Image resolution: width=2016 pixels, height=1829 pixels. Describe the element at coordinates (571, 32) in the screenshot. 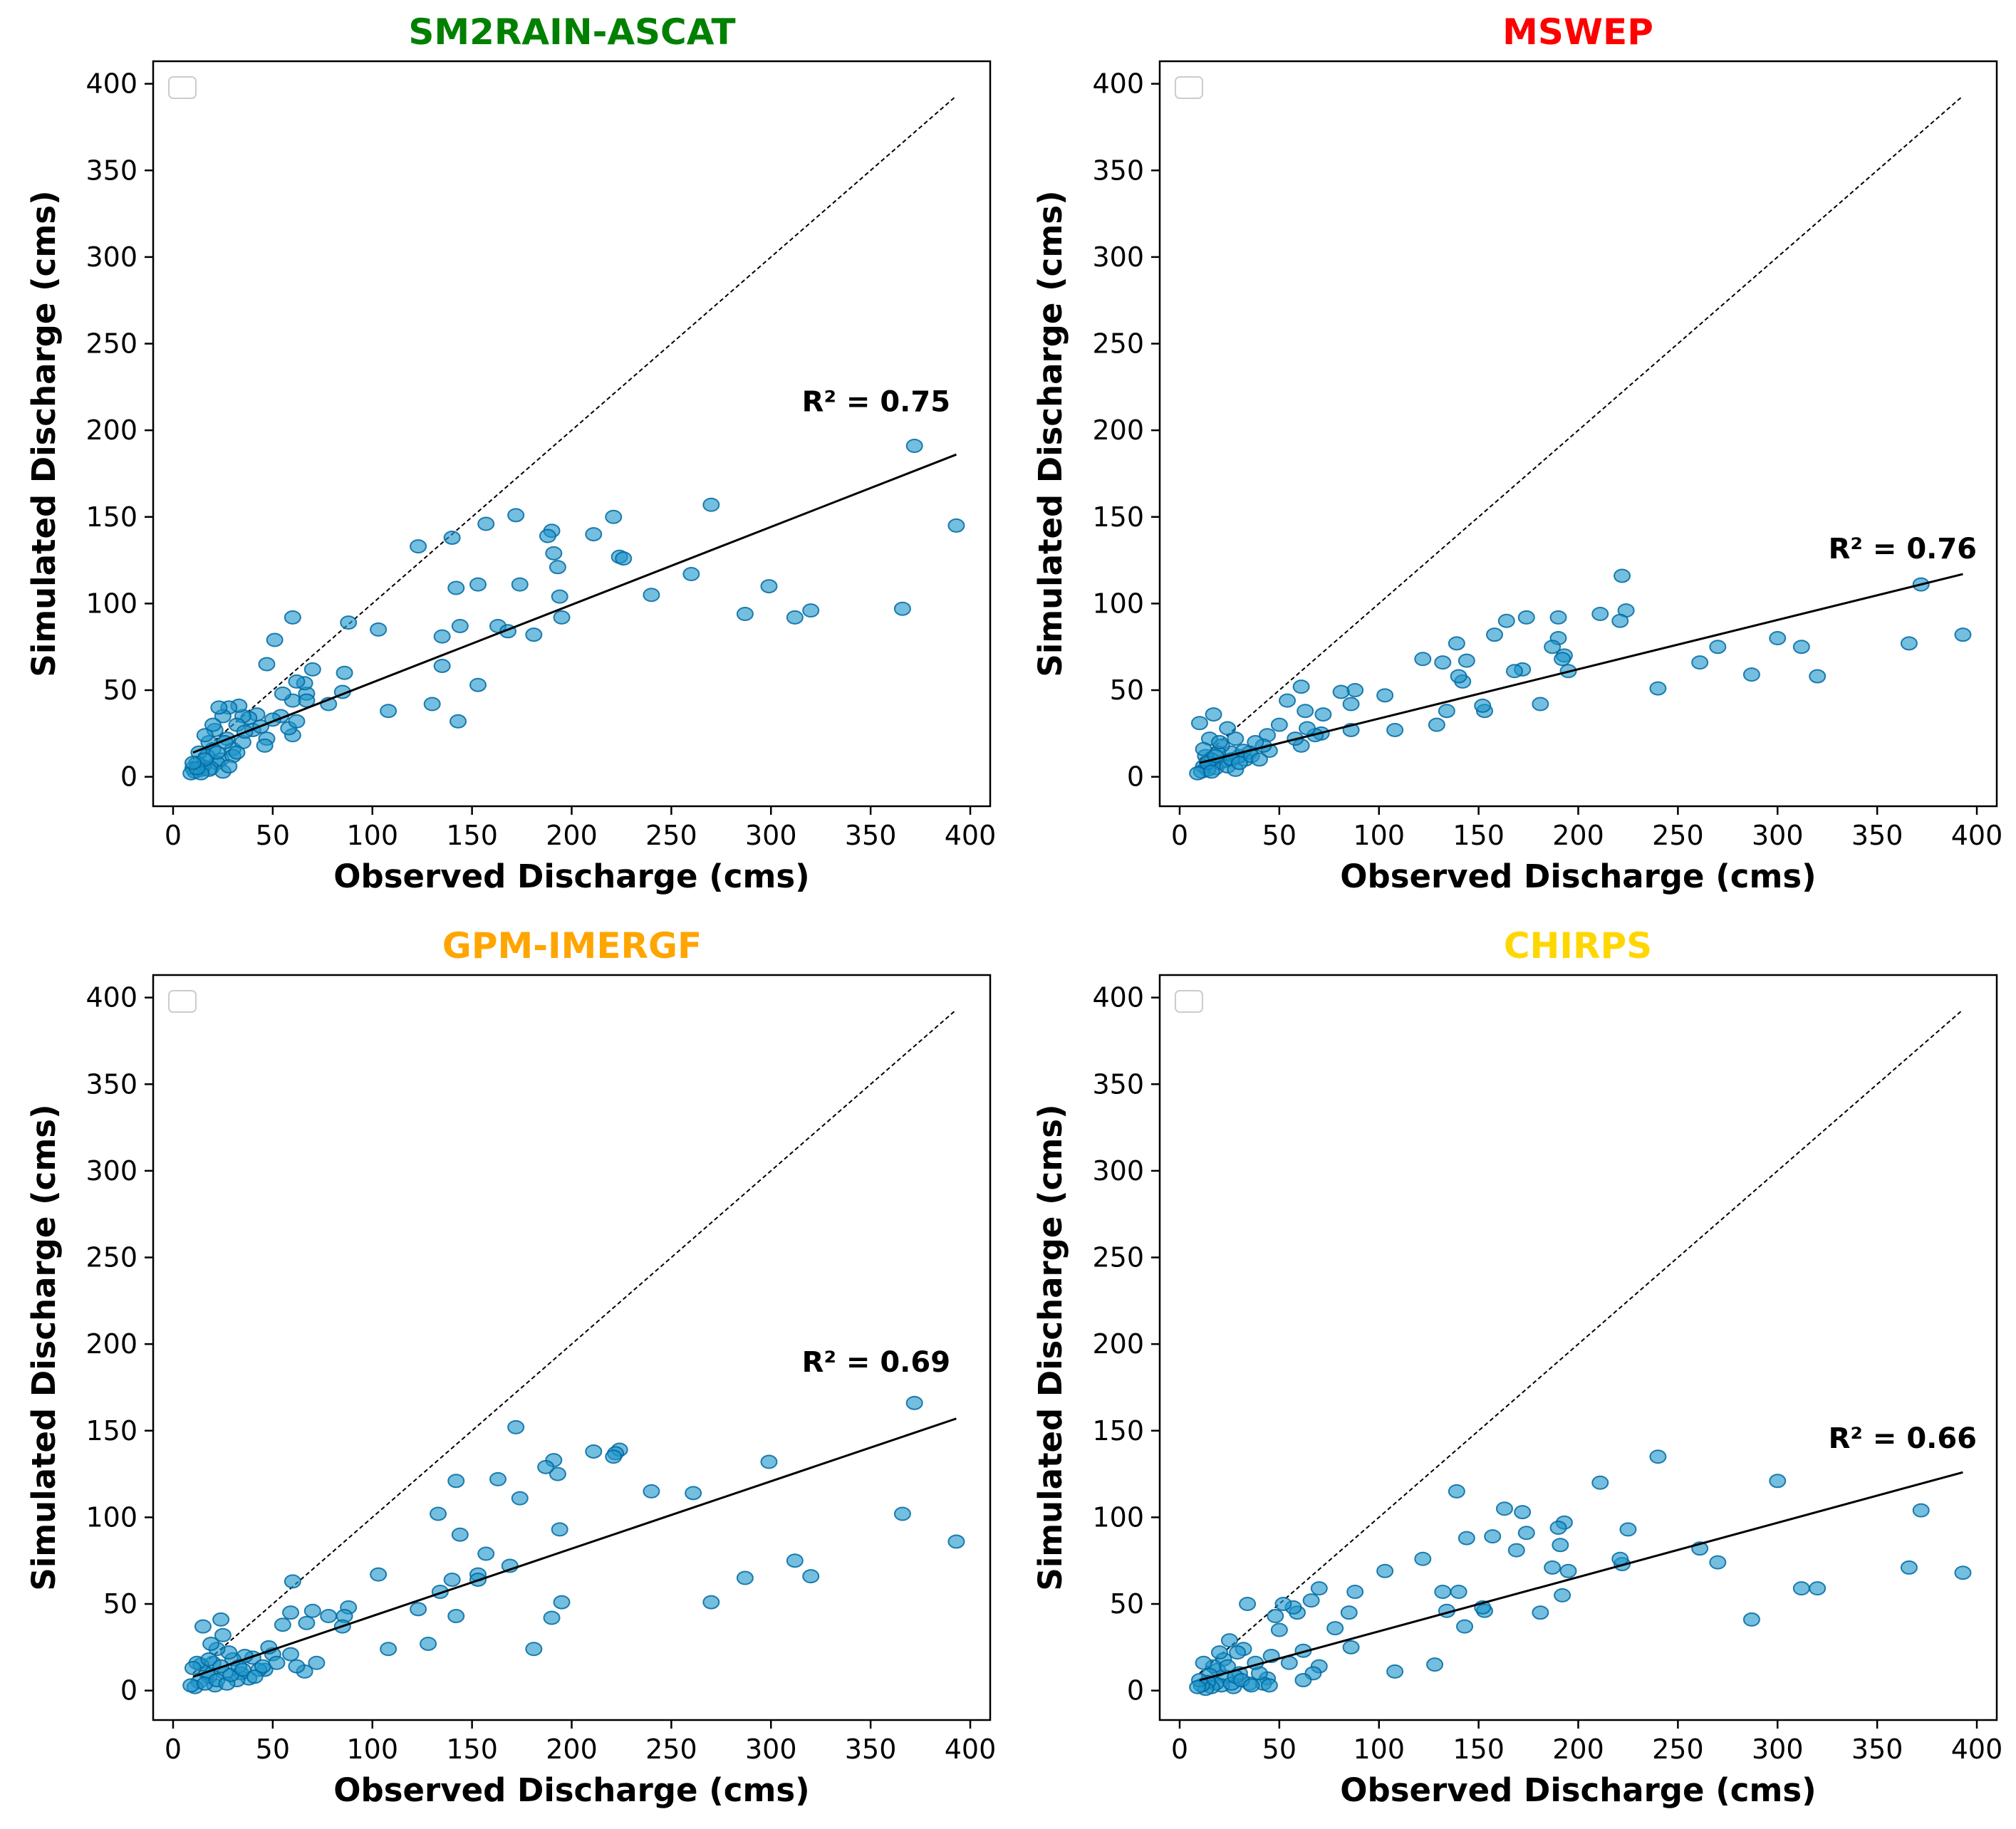

I see `chart-title: SM2RAIN-ASCAT` at that location.